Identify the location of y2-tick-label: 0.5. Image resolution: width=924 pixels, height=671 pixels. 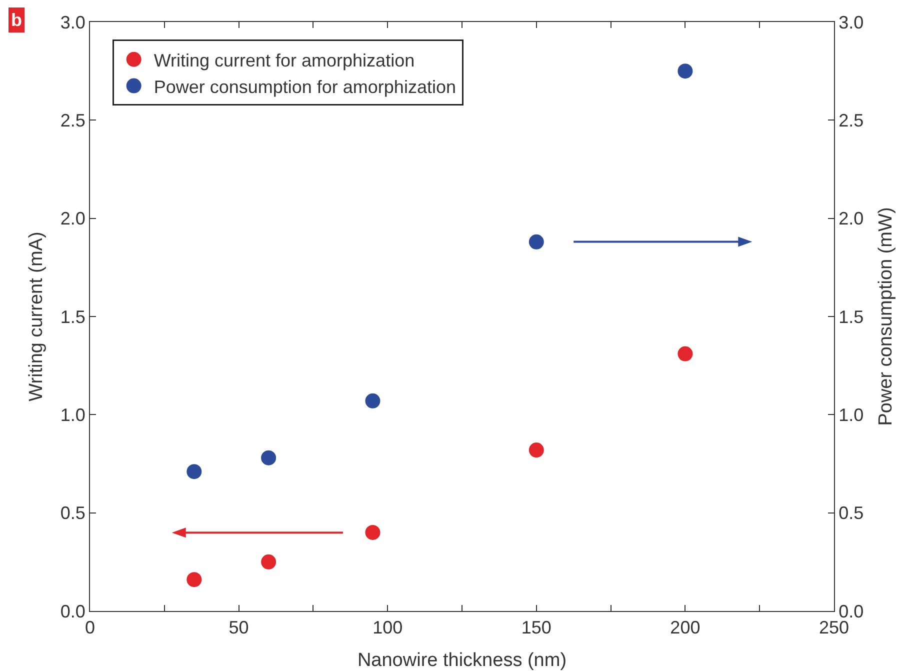
(851, 513).